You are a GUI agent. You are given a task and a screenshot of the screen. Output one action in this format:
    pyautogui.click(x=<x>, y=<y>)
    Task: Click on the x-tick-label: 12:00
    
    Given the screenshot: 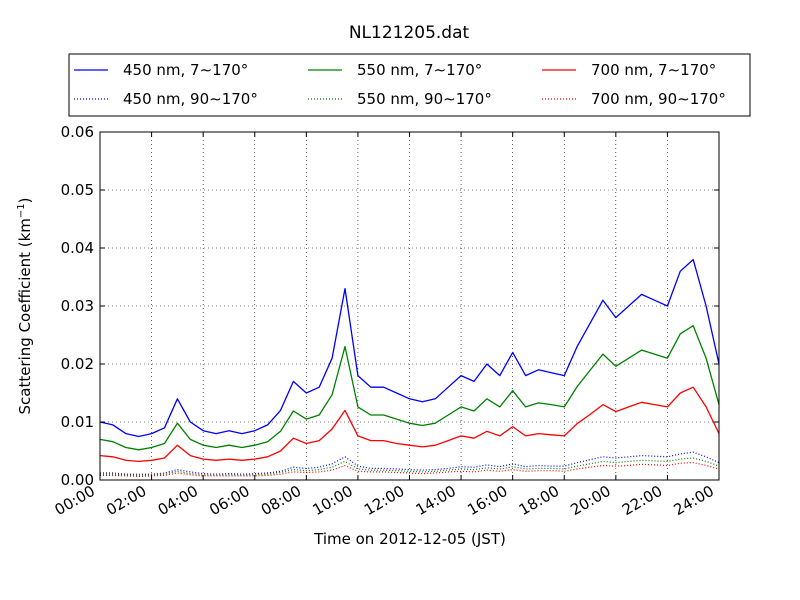 What is the action you would take?
    pyautogui.click(x=384, y=500)
    